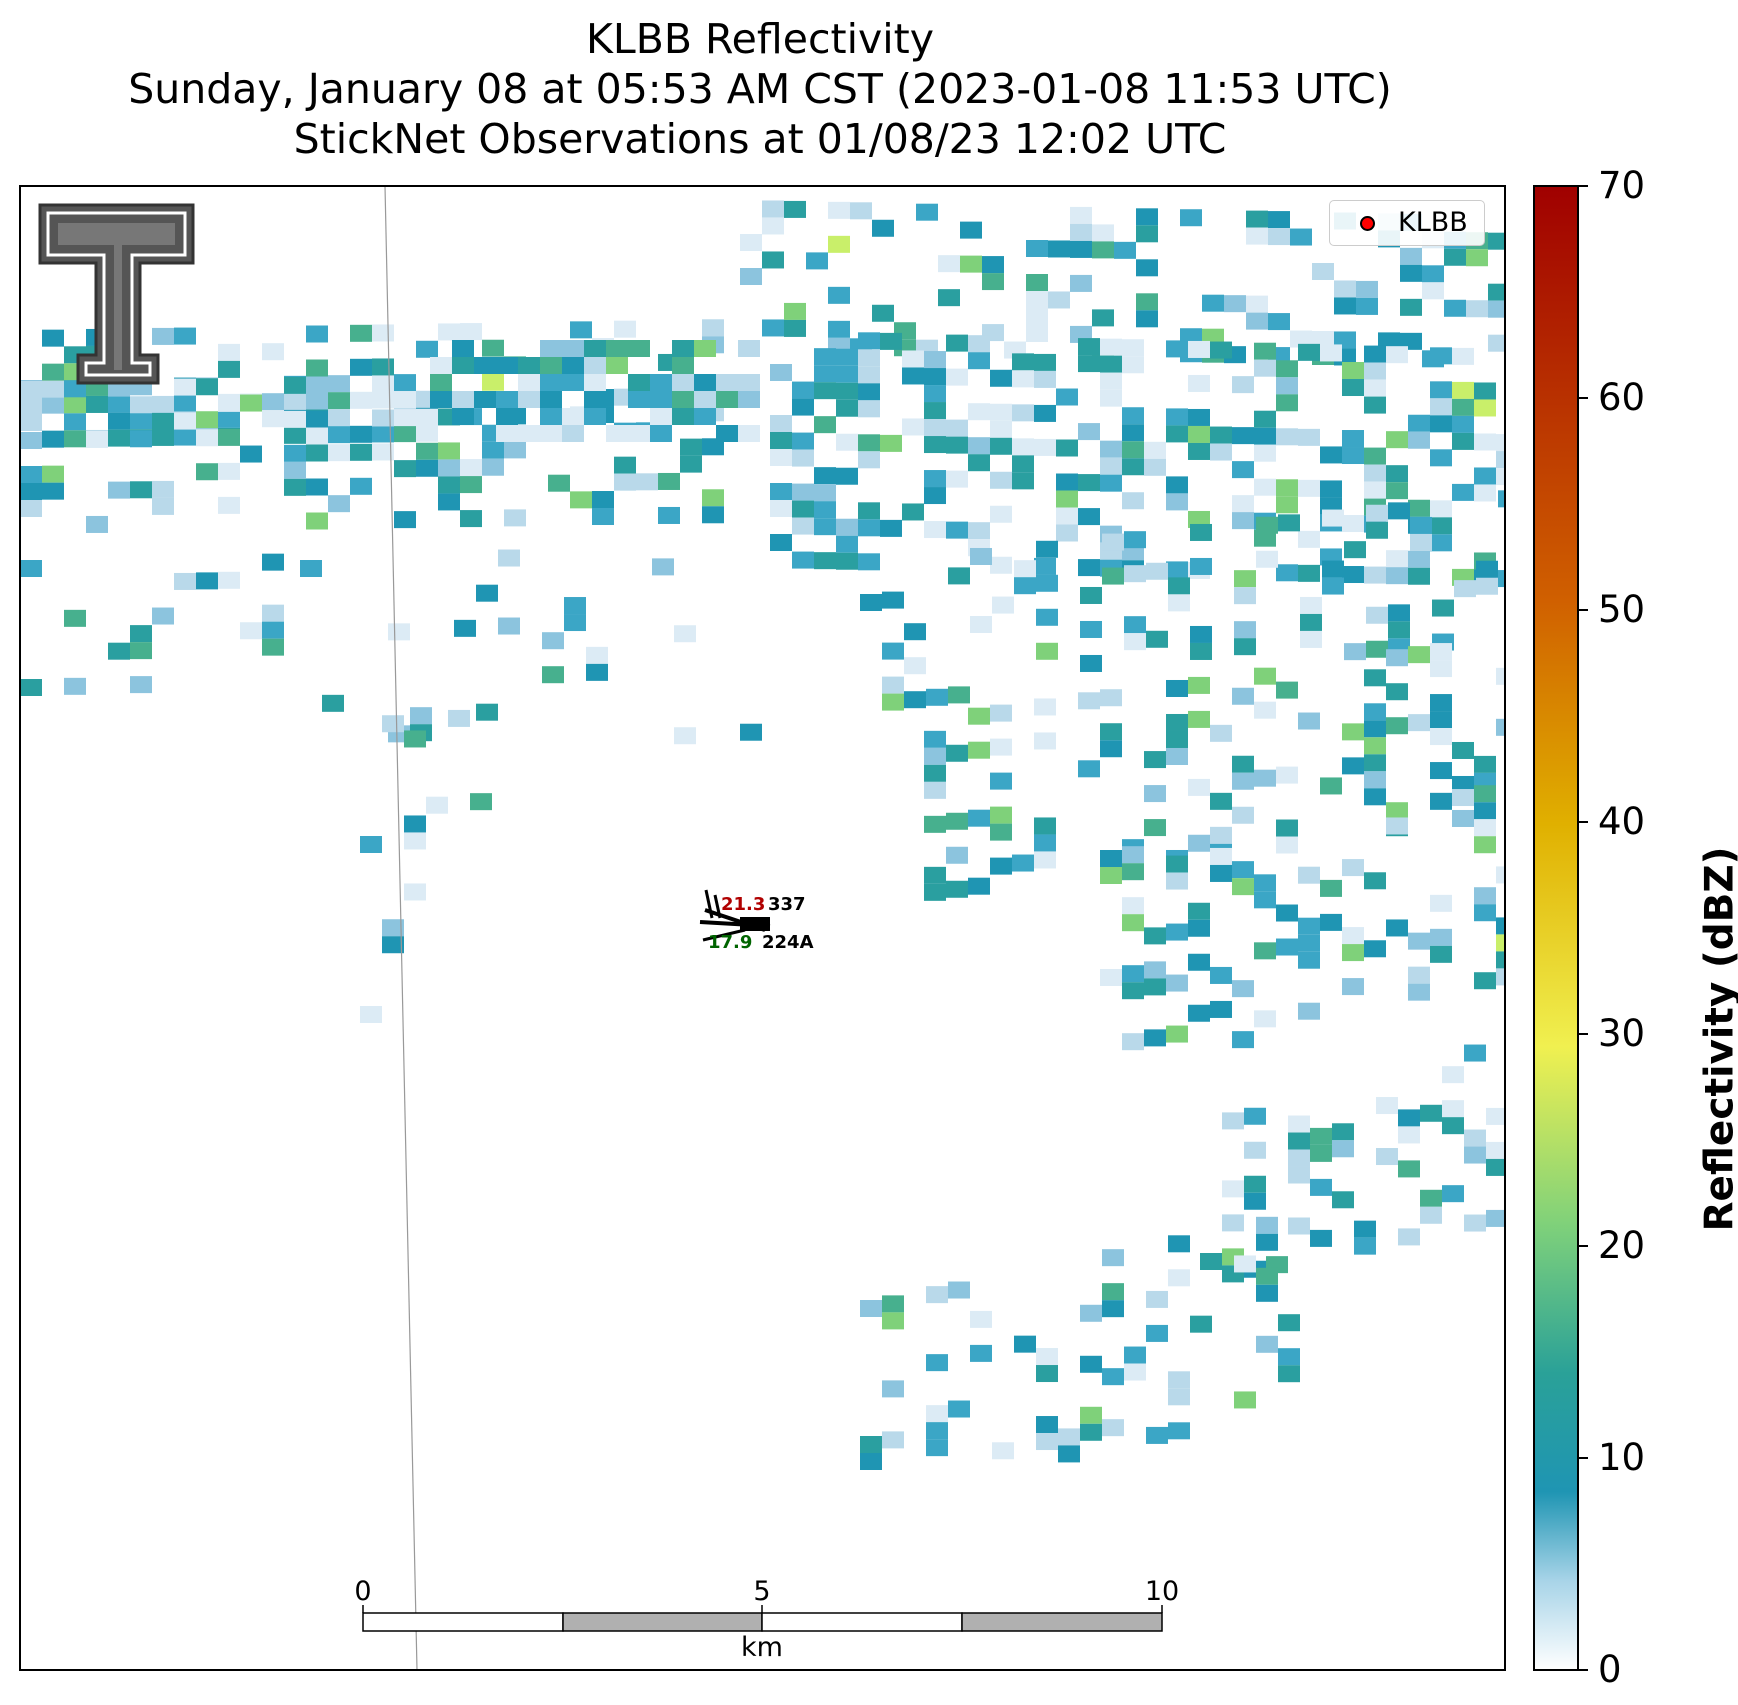  What do you see at coordinates (363, 1591) in the screenshot?
I see `scale-bar-tick-label: 0` at bounding box center [363, 1591].